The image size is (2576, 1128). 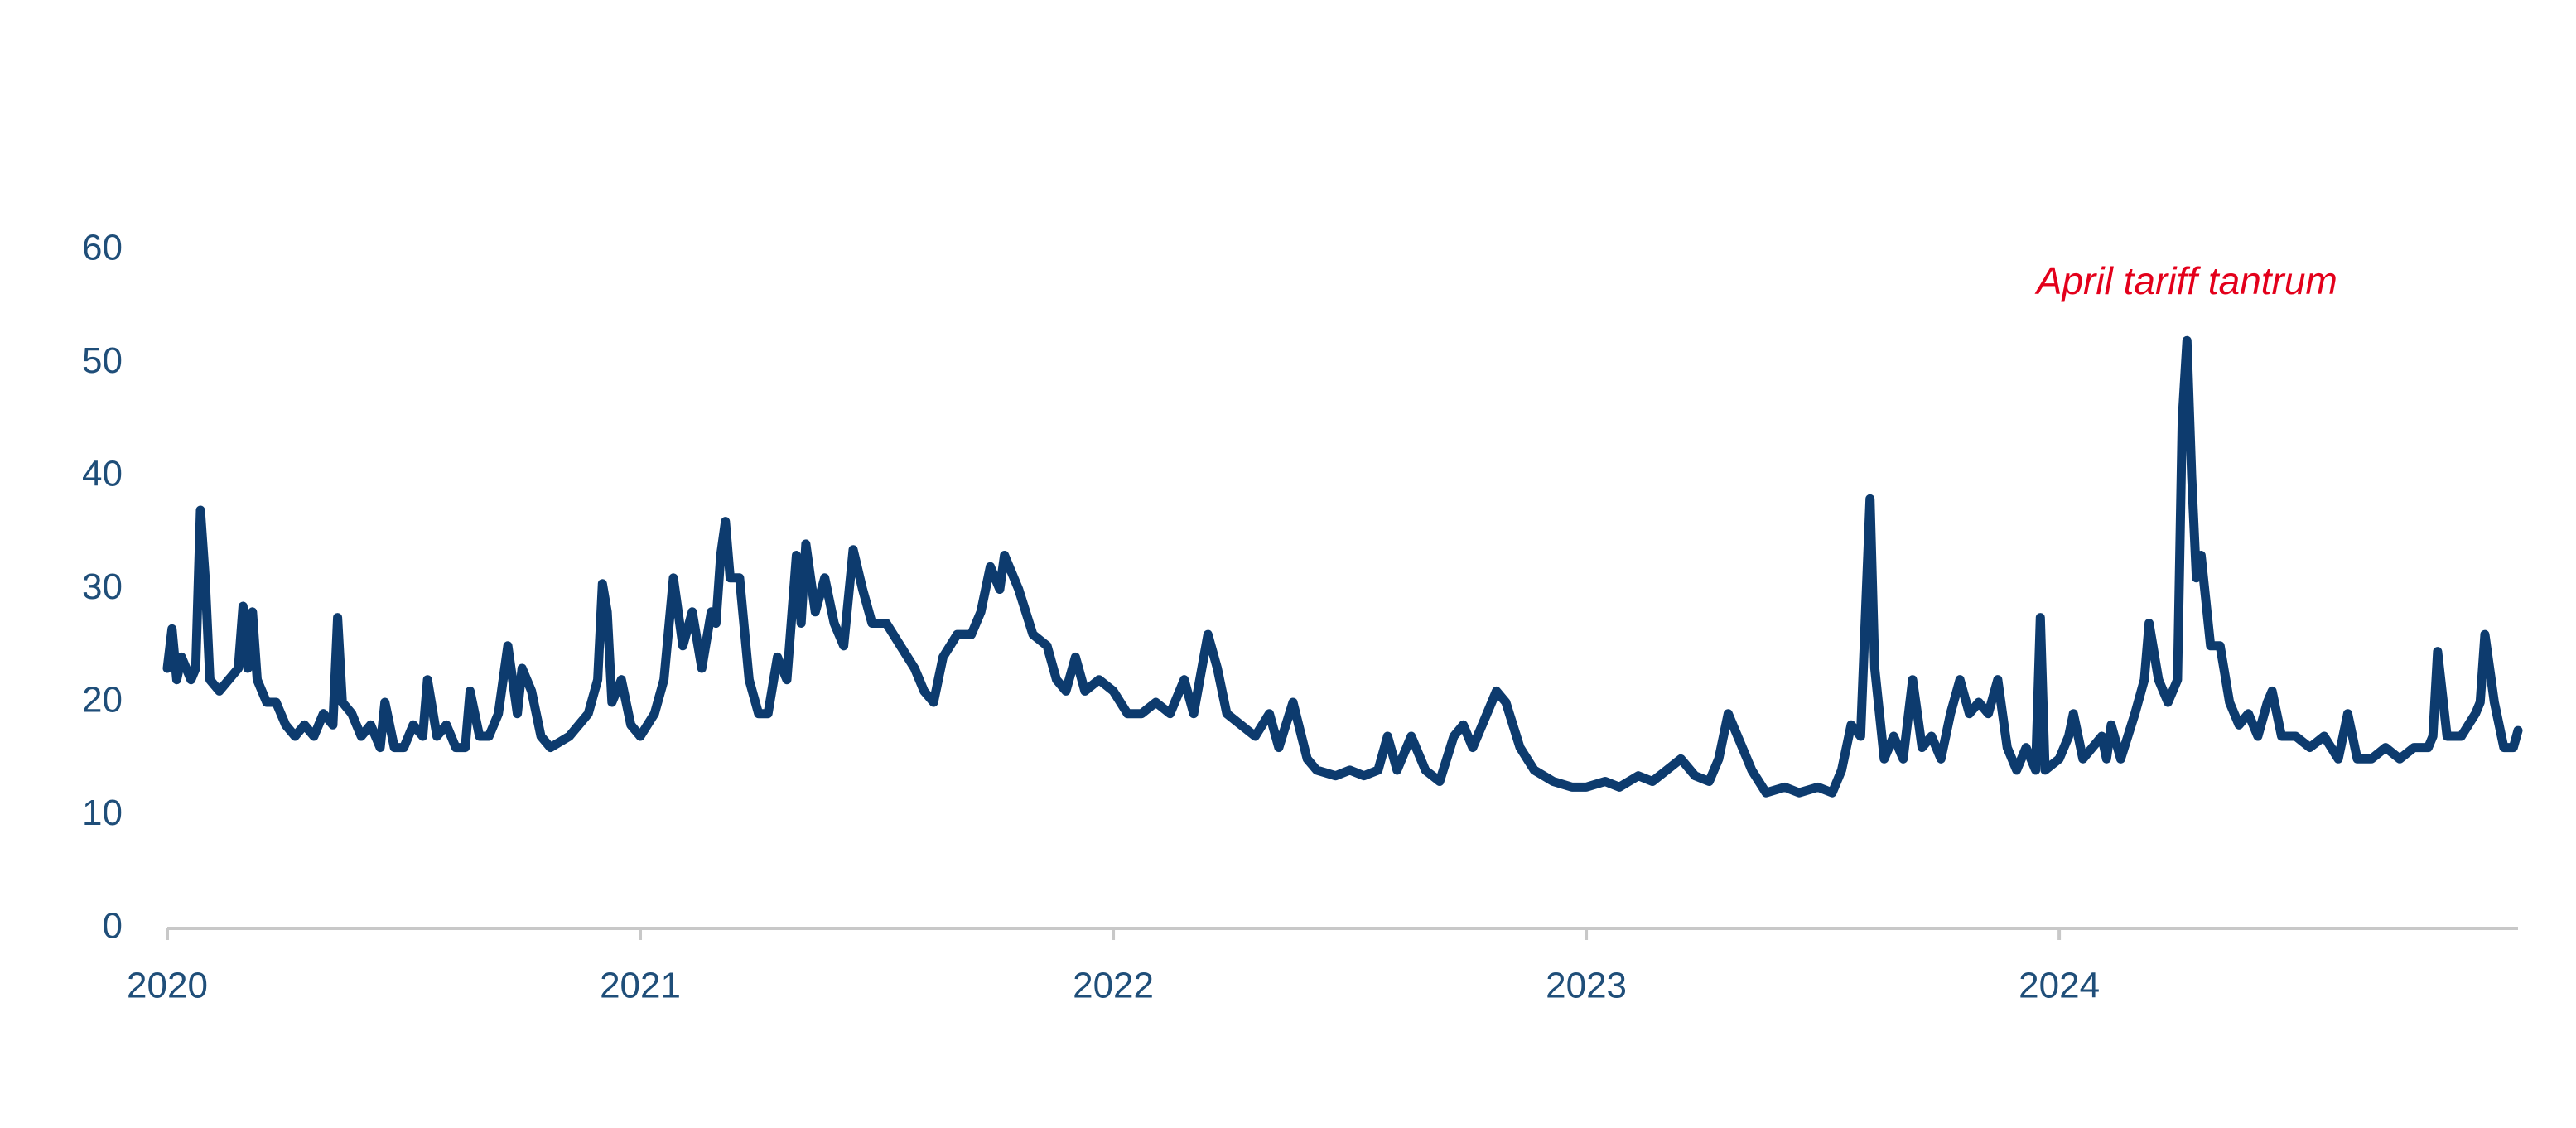 I want to click on y-tick-label: 0, so click(x=113, y=926).